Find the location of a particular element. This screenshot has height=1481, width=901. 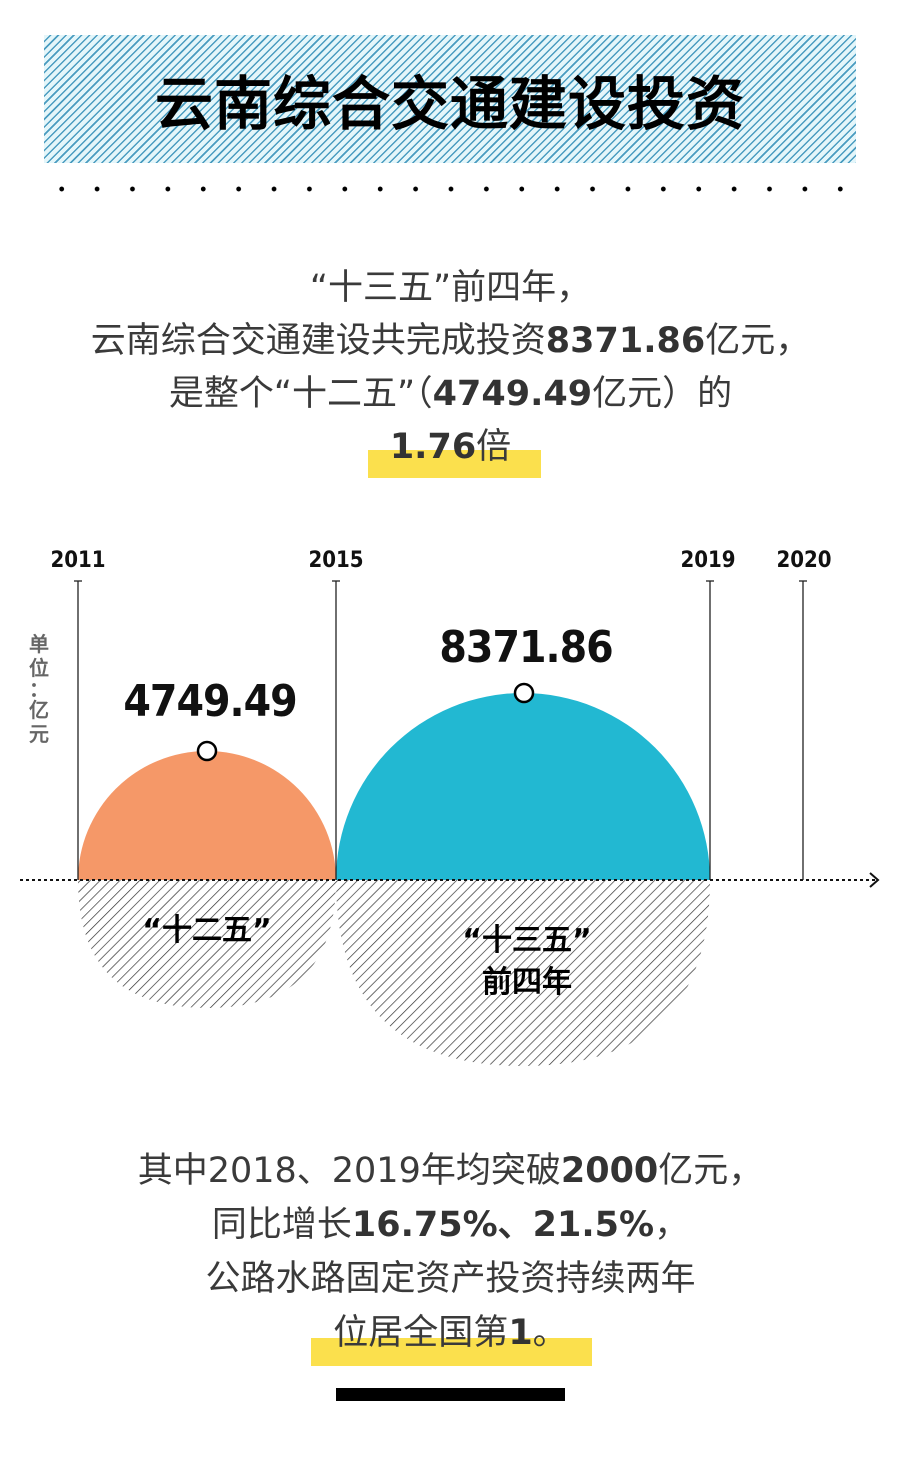

intro-line-2-prefix: 云南综合交通建设共完成投资 is located at coordinates (318, 341).